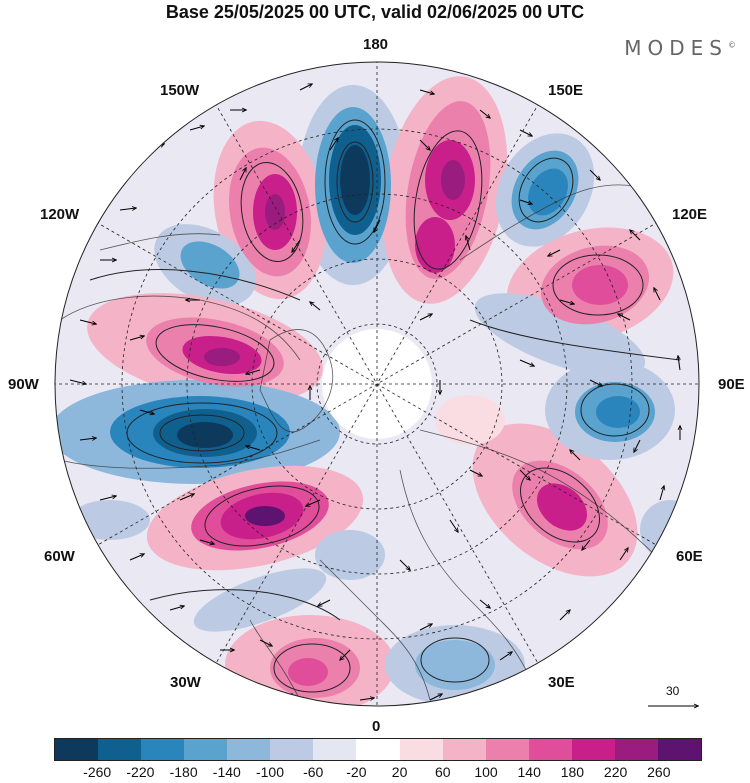  I want to click on colorbar-tick-label: -100, so click(270, 772).